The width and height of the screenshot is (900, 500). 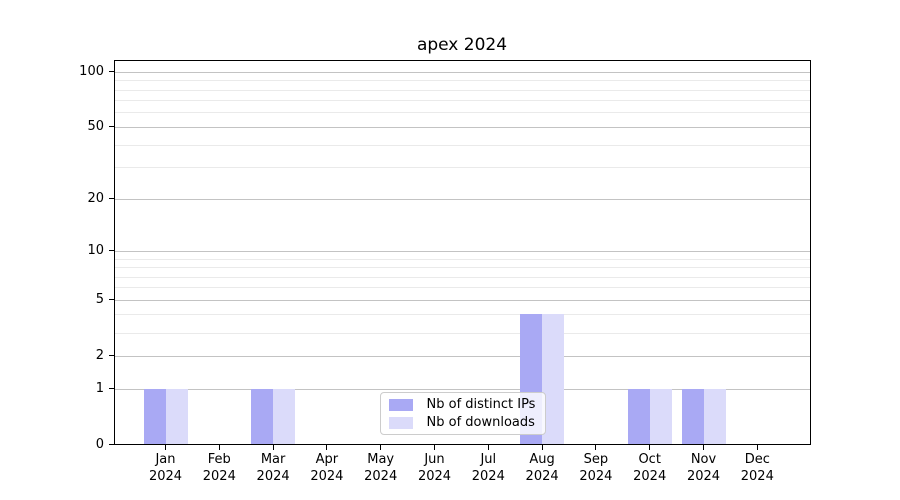 What do you see at coordinates (327, 459) in the screenshot?
I see `x-tick-month: Apr` at bounding box center [327, 459].